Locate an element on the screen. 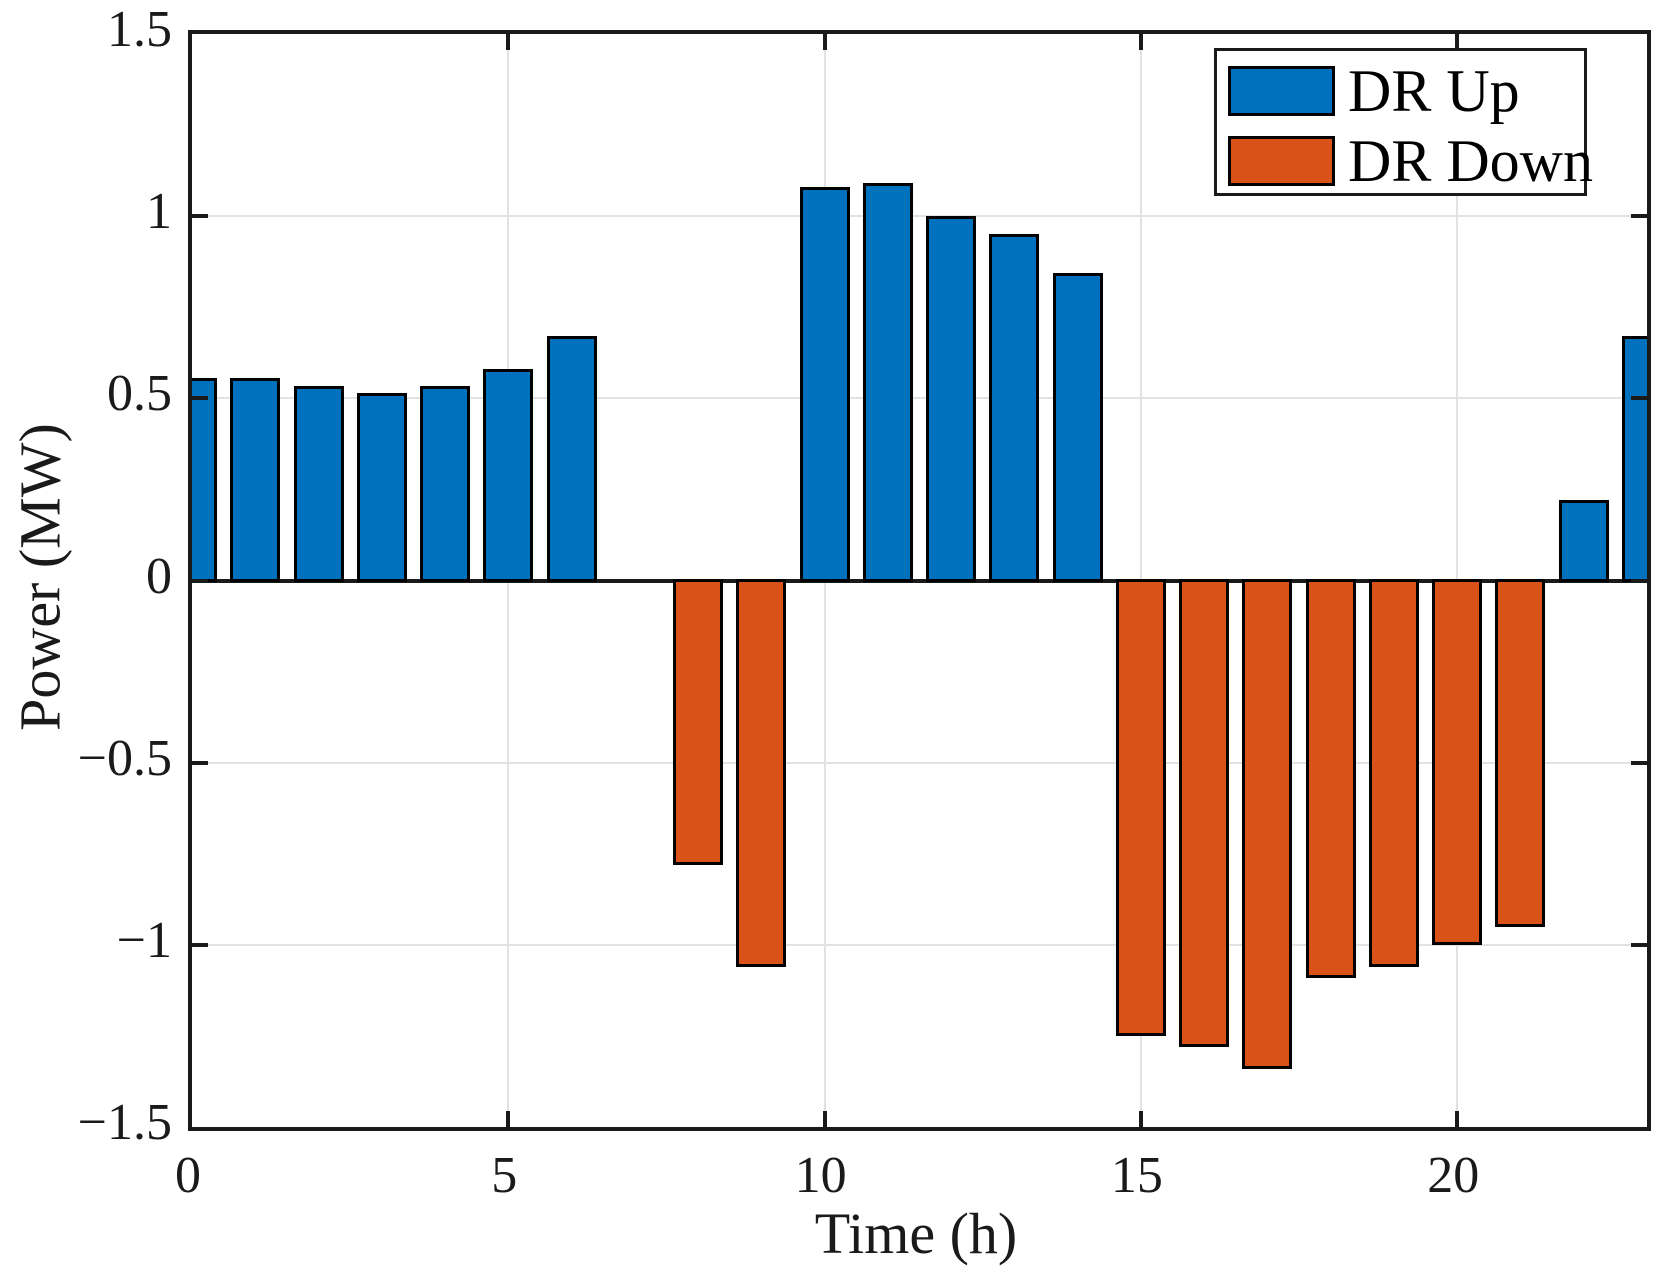 The width and height of the screenshot is (1663, 1273). y-tick-label: 0 is located at coordinates (159, 576).